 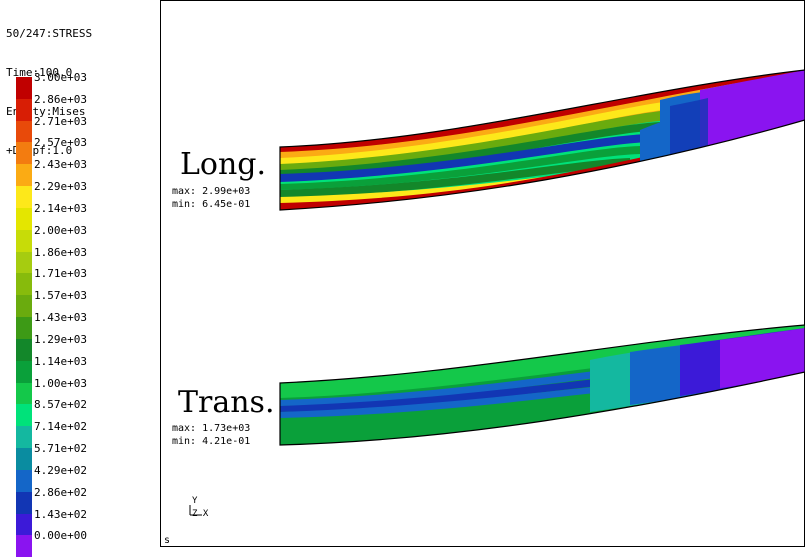 I want to click on legend-row: 2.00e+03, so click(x=86, y=238).